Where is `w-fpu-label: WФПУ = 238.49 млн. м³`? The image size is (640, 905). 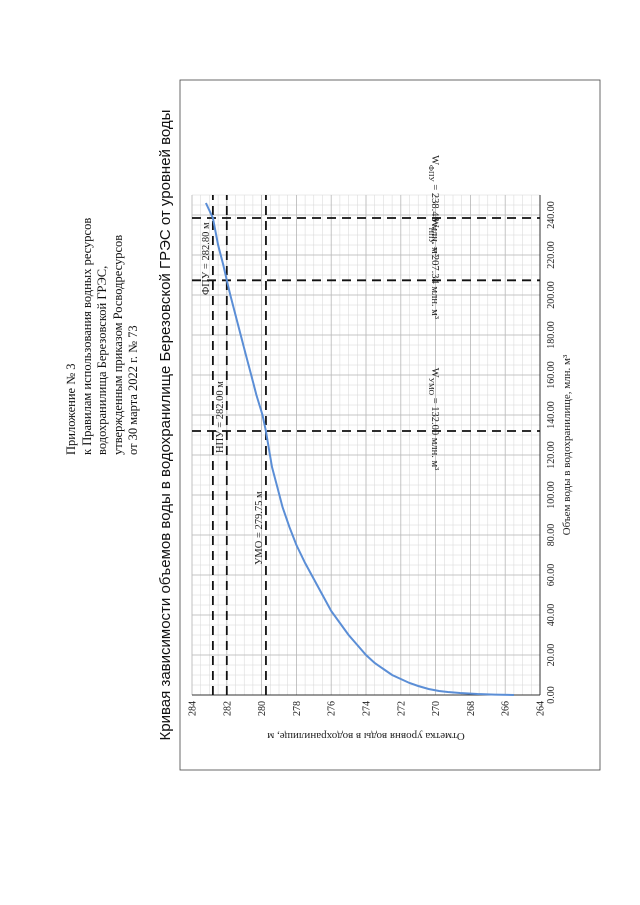
w-fpu-label: WФПУ = 238.49 млн. м³ is located at coordinates (433, 206).